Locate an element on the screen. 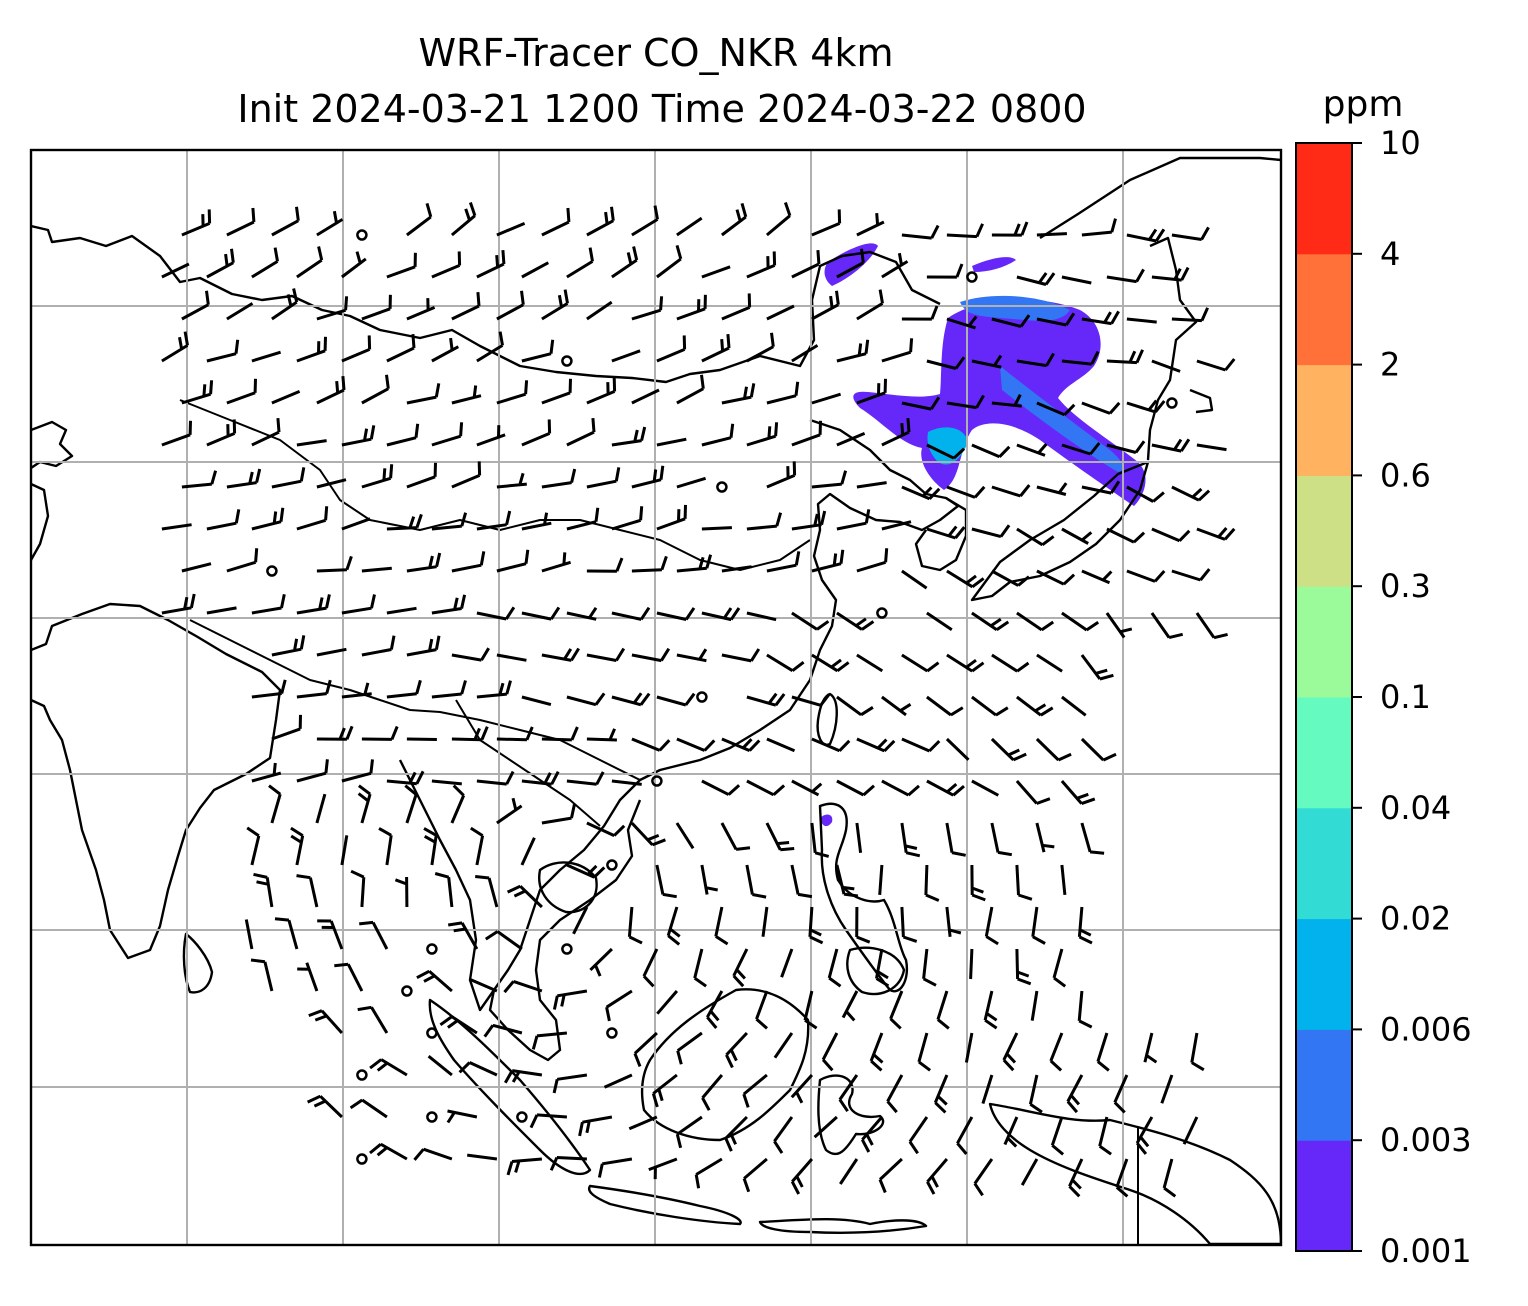  coast-russia-east is located at coordinates (1160, 198).